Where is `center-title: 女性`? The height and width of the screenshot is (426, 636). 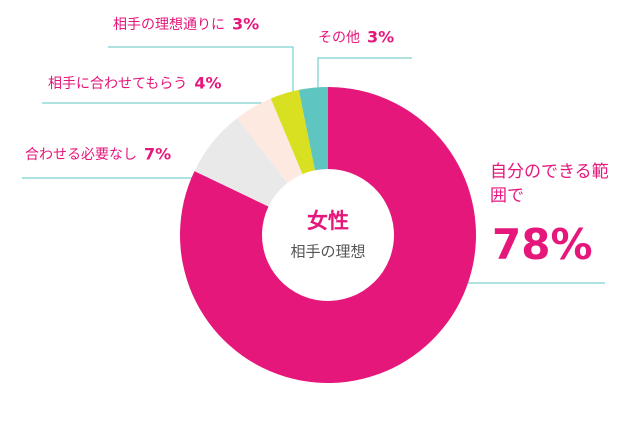 center-title: 女性 is located at coordinates (328, 221).